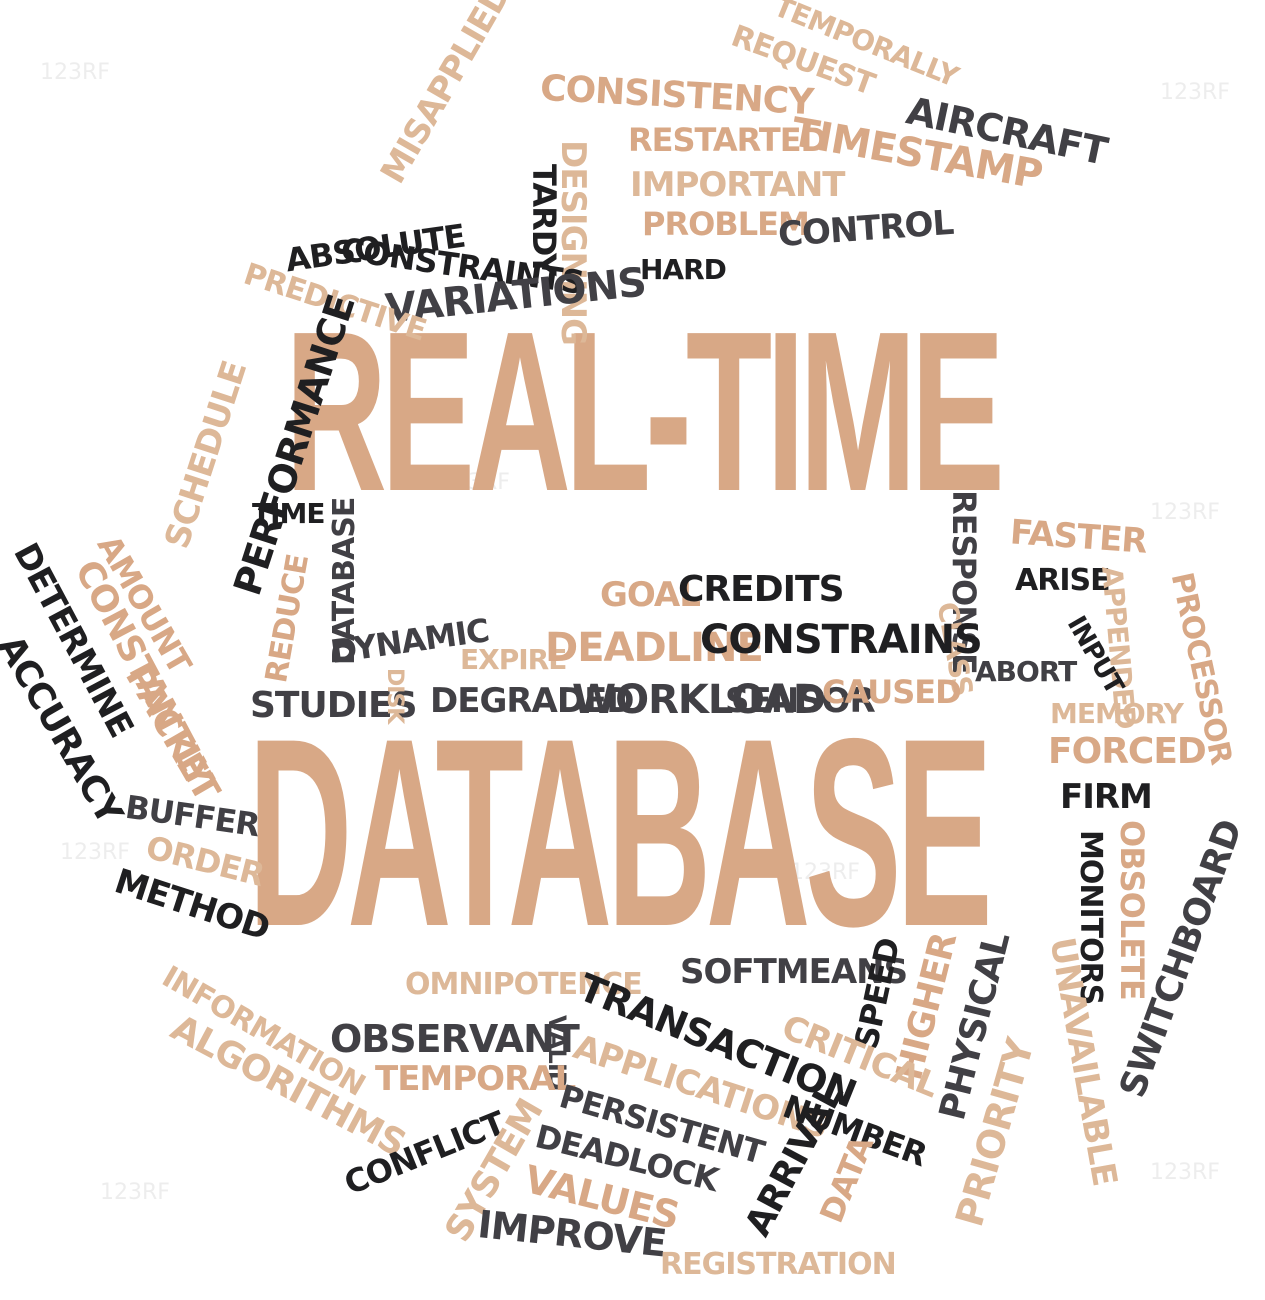 This screenshot has width=1265, height=1300. I want to click on word-sensor: SENSOR, so click(800, 701).